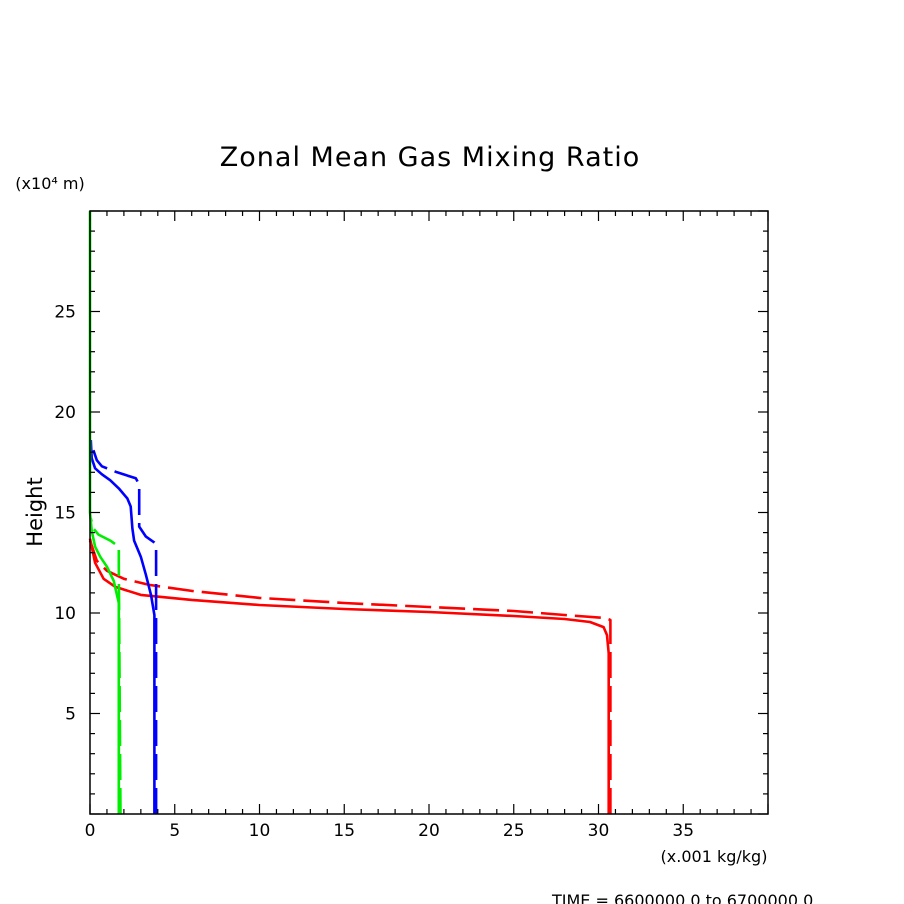 The width and height of the screenshot is (904, 904). I want to click on x-tick-label: 20, so click(429, 831).